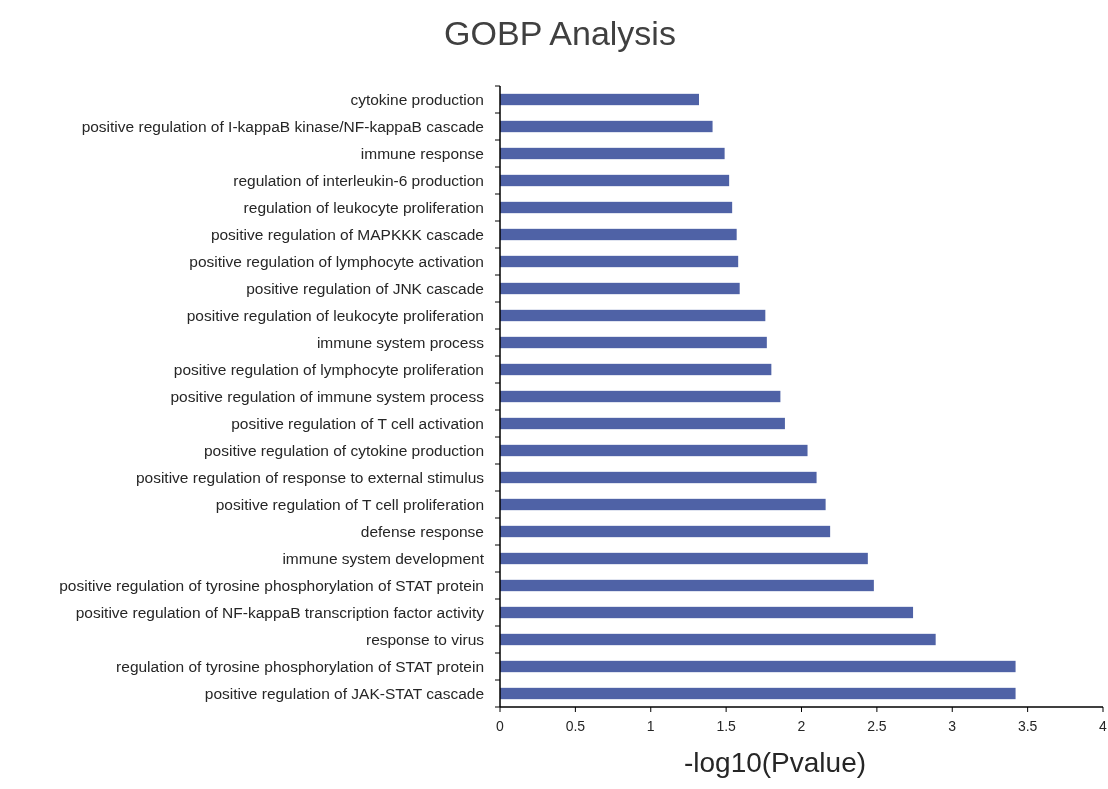  Describe the element at coordinates (425, 639) in the screenshot. I see `y-tick-label: response to virus` at that location.